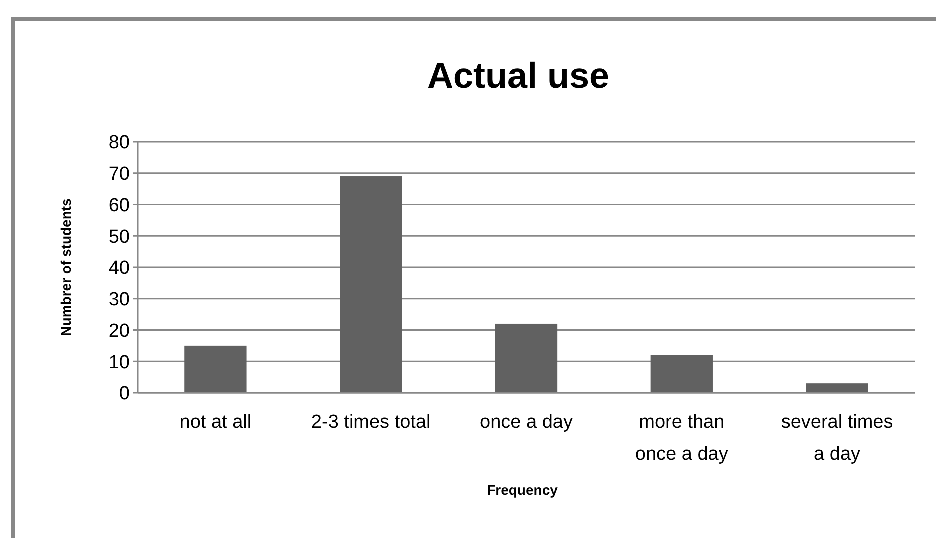 This screenshot has width=936, height=538. What do you see at coordinates (682, 438) in the screenshot?
I see `x-tick-label: more than once a day` at bounding box center [682, 438].